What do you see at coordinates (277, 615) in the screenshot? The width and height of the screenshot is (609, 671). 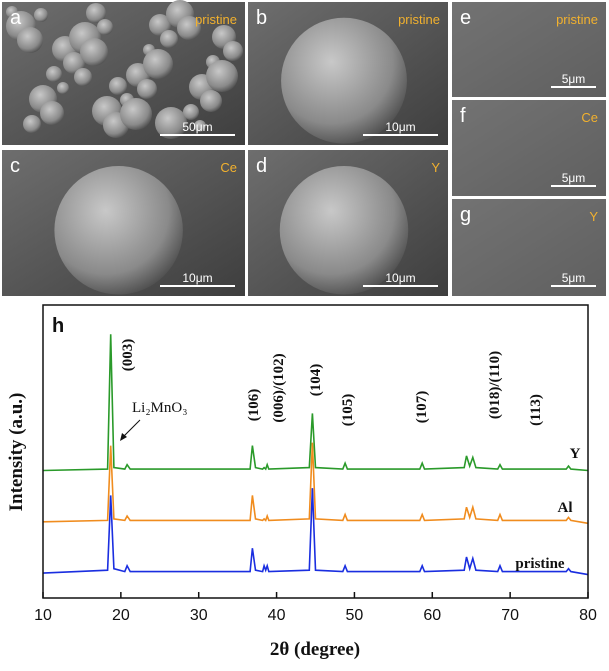 I see `x-tick-label: 40` at bounding box center [277, 615].